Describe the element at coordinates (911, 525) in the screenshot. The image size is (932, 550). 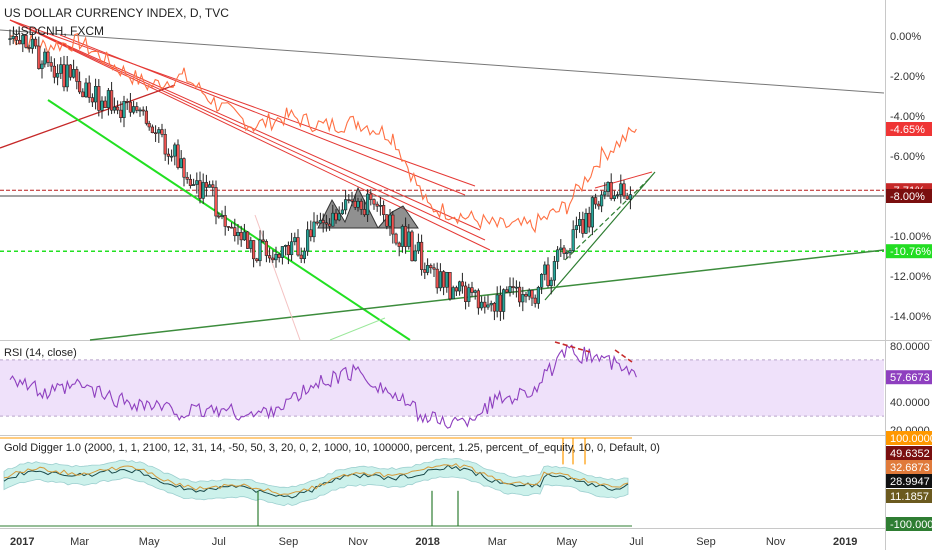
I see `gd-badge-text: -100.0000` at that location.